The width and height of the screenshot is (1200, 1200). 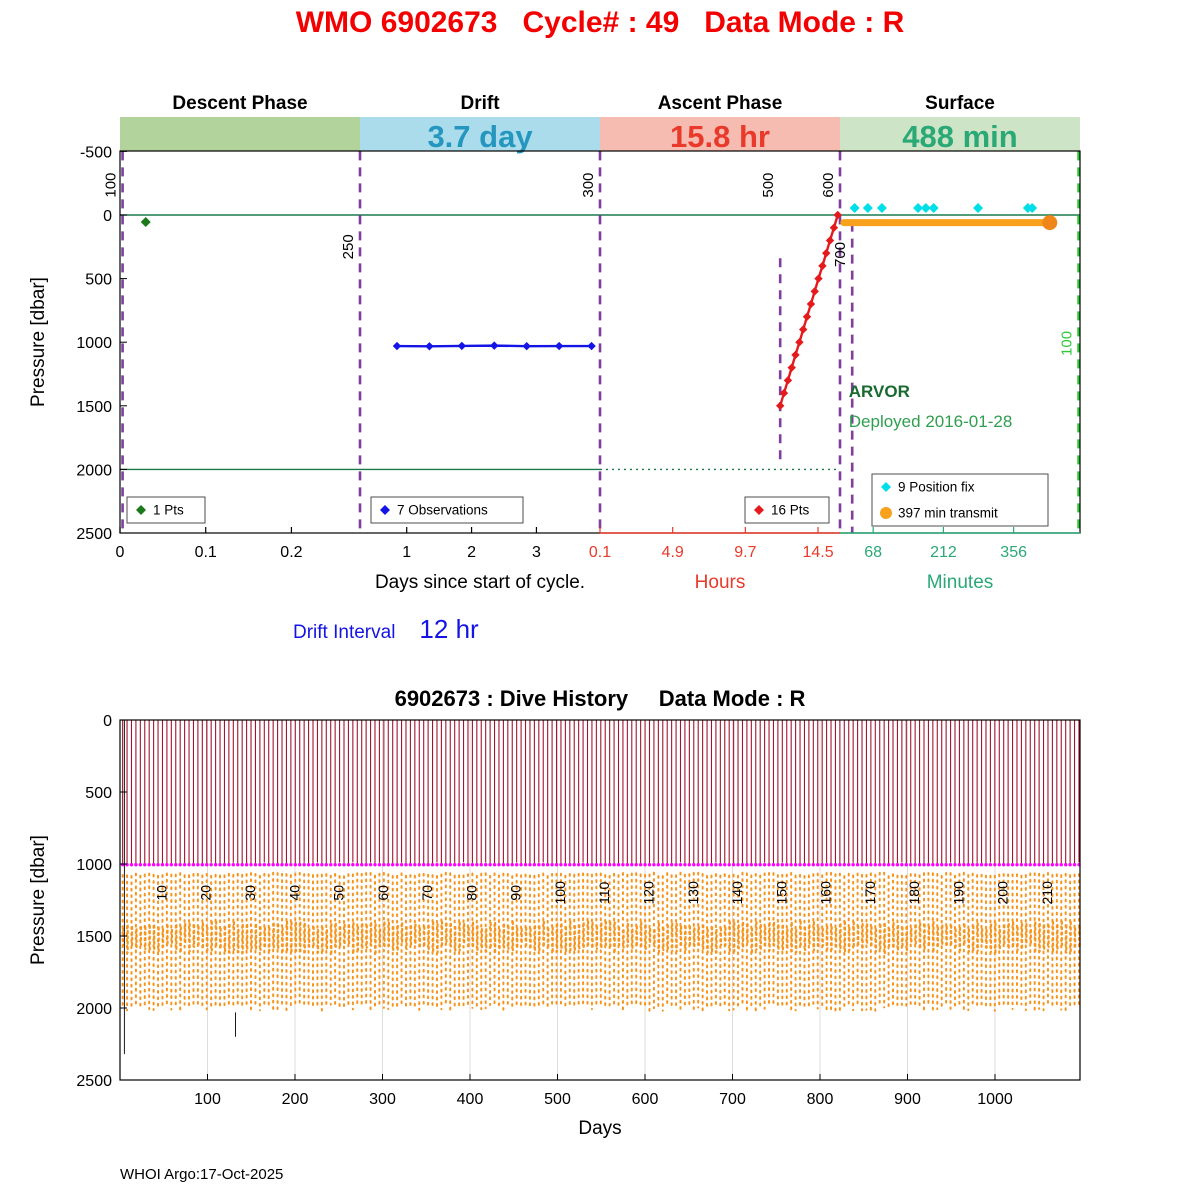 I want to click on x-tick-label: 356, so click(x=1013, y=552).